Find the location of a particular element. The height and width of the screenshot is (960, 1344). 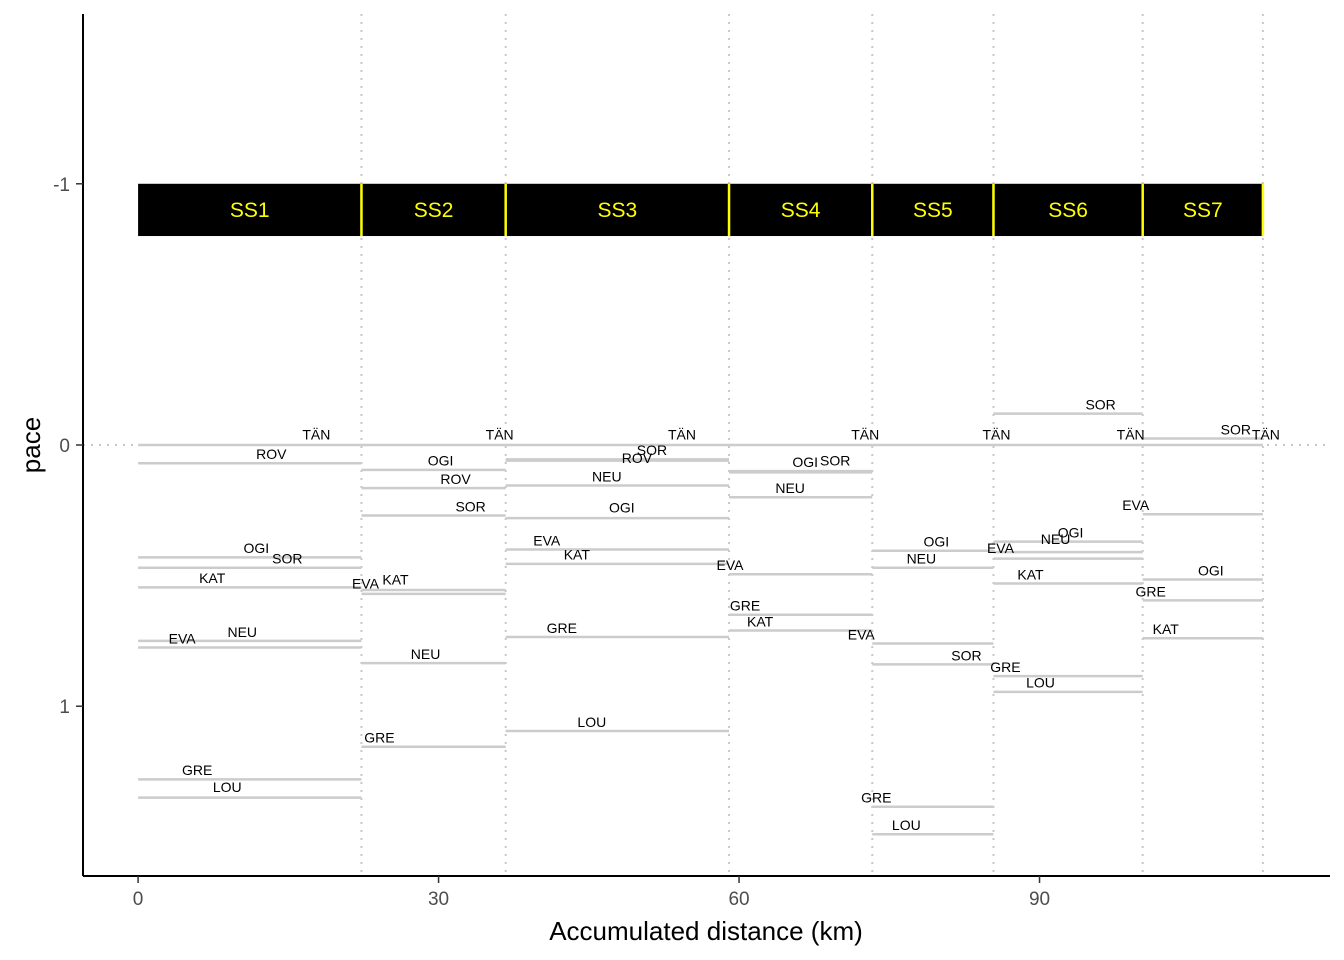

x-tick-label: 0 is located at coordinates (138, 899).